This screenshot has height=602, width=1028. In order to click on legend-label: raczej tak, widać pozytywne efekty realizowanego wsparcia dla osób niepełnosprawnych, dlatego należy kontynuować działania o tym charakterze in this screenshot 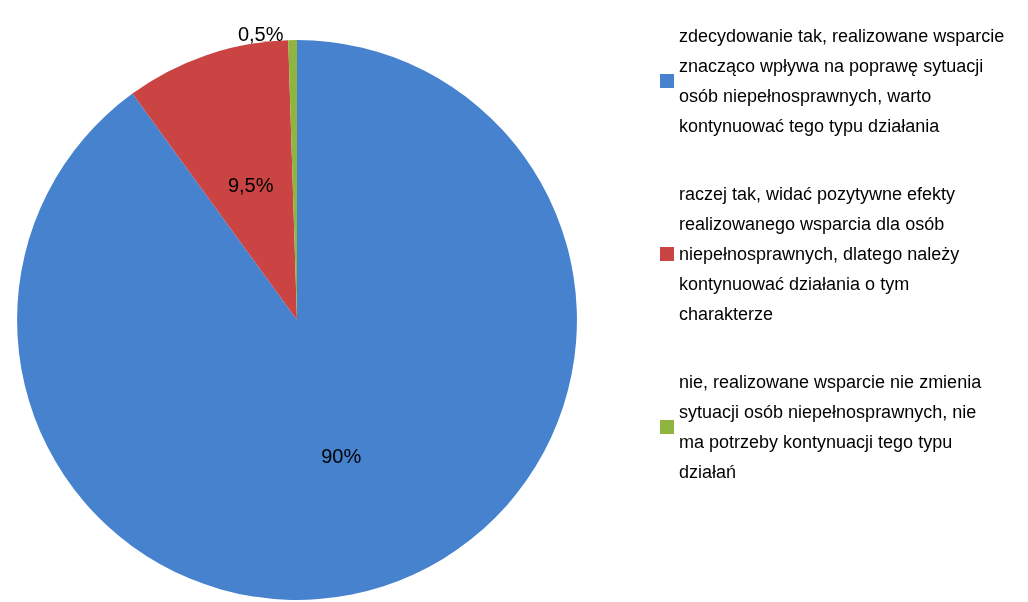, I will do `click(822, 254)`.